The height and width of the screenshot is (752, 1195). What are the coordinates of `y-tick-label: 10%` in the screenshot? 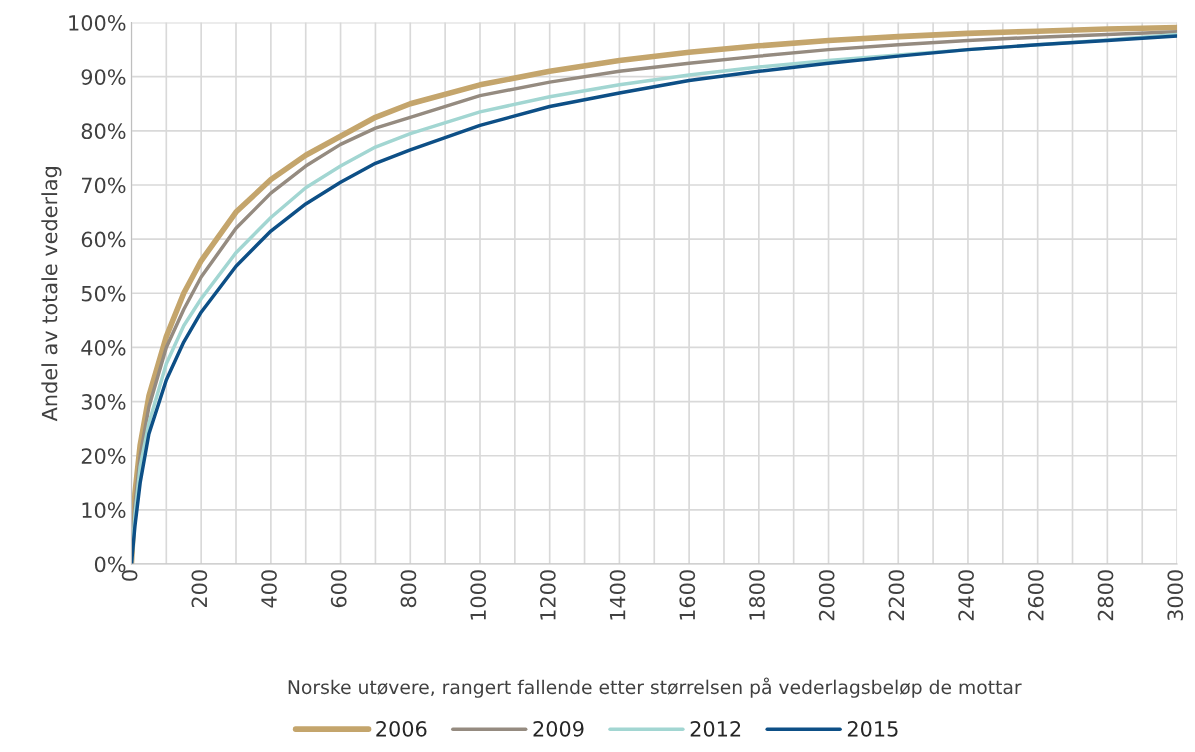 It's located at (104, 510).